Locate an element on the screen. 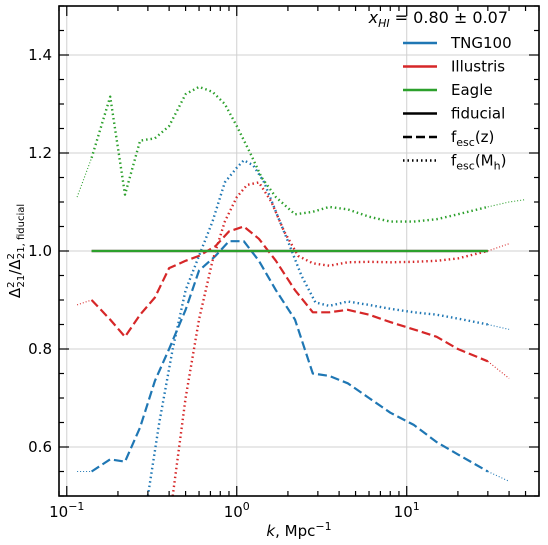  legend-entry-2: Eagle is located at coordinates (448, 90).